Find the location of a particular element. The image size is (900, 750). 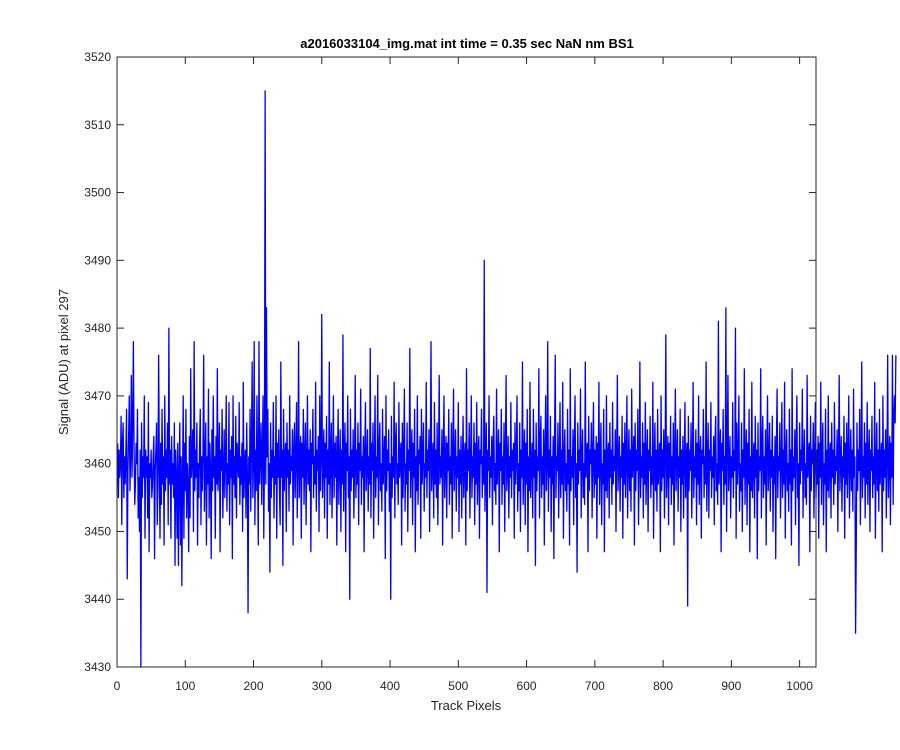

y-tick-label: 3460 is located at coordinates (97, 464).